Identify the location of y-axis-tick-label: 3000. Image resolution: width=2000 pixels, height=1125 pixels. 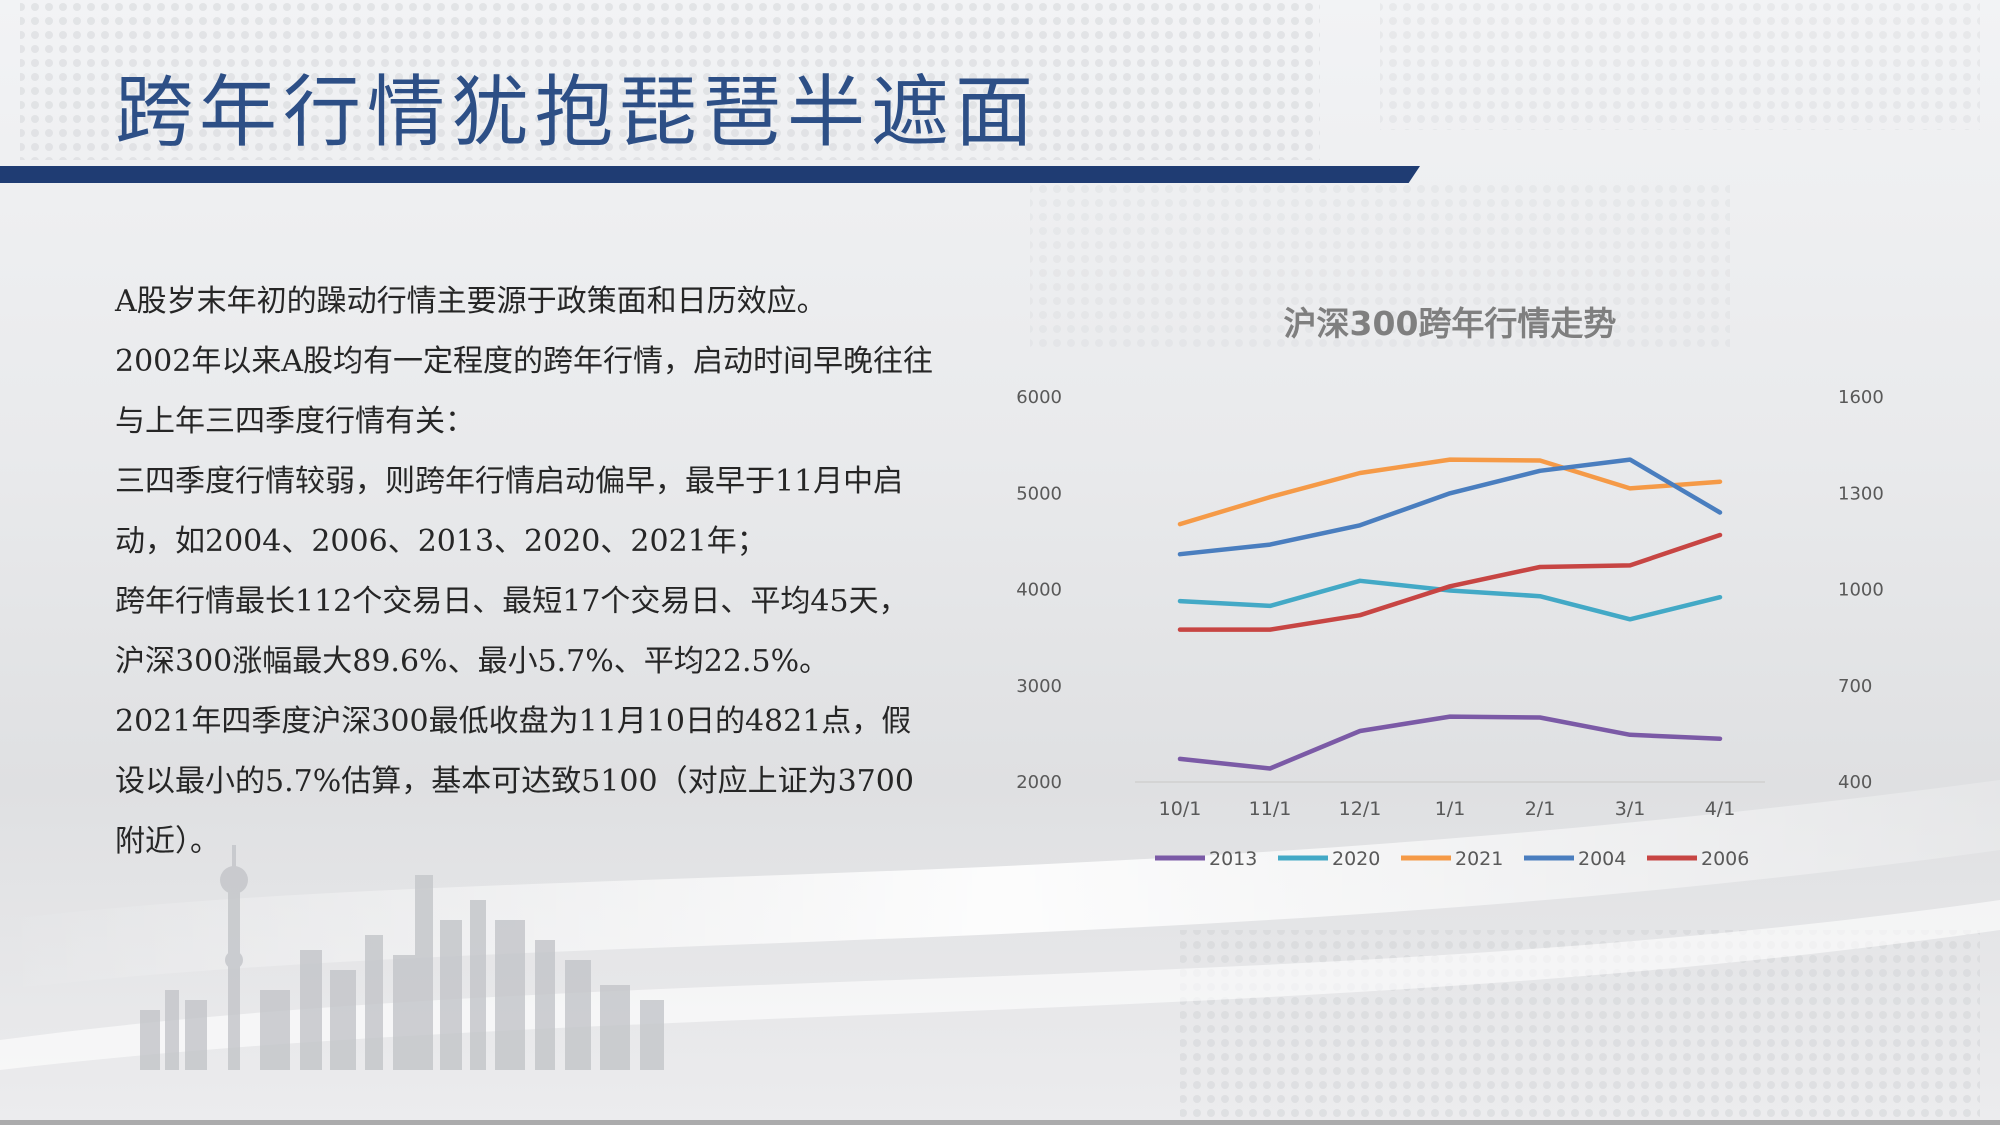
(1039, 686).